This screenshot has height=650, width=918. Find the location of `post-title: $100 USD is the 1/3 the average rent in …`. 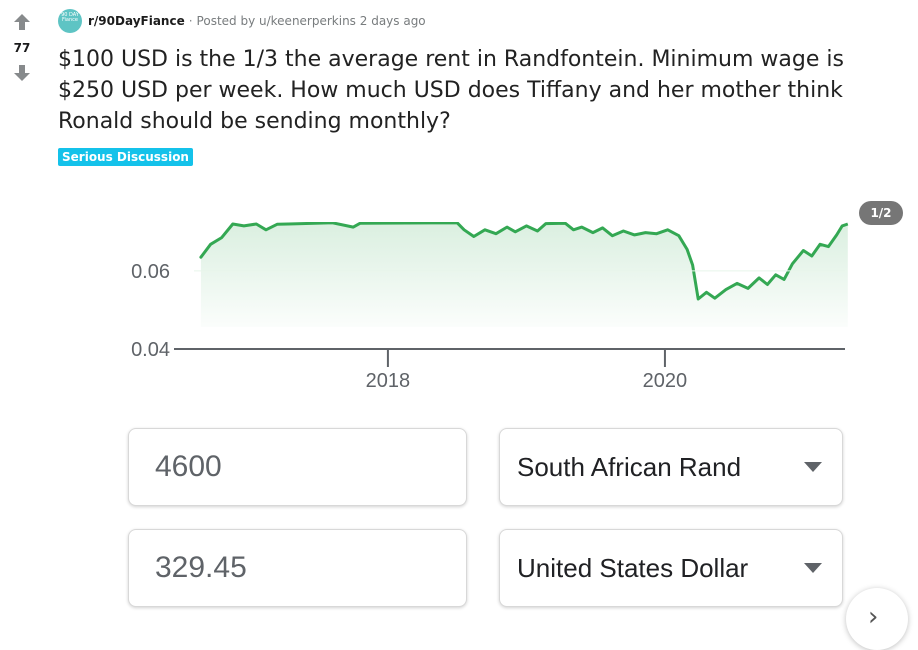

post-title: $100 USD is the 1/3 the average rent in … is located at coordinates (451, 90).